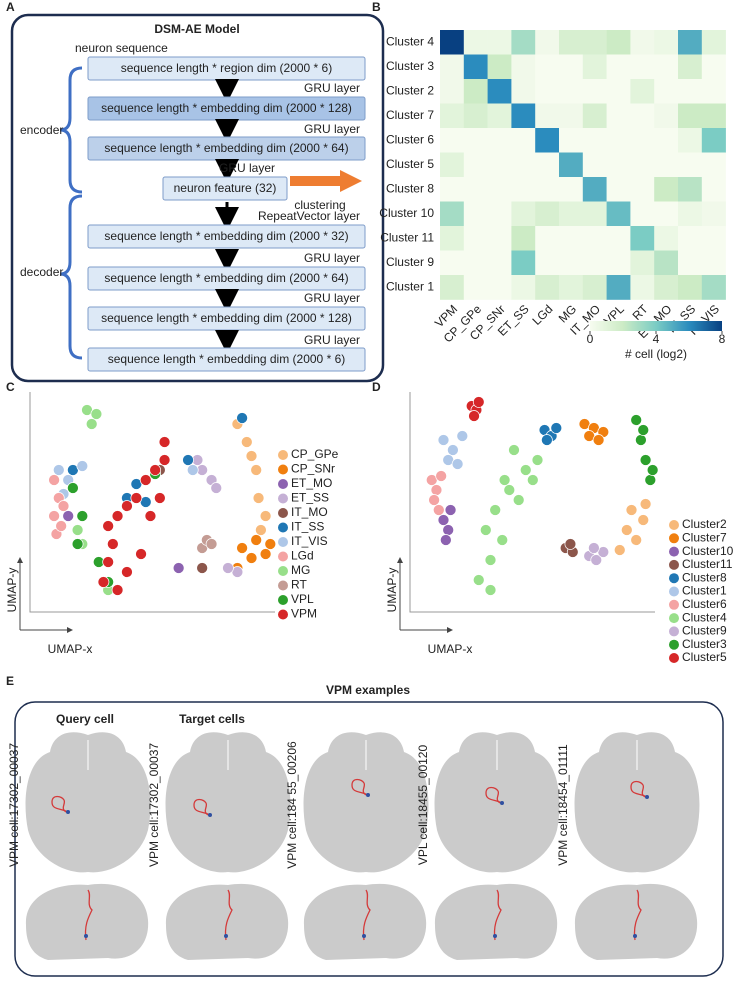 The width and height of the screenshot is (736, 991). Describe the element at coordinates (299, 585) in the screenshot. I see `legend-label: RT` at that location.